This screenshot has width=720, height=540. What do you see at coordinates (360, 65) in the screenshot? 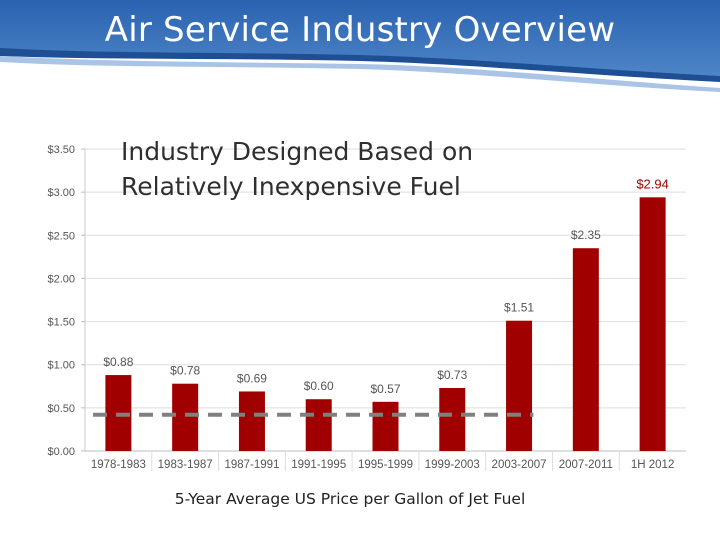
I see `header-wave-dark` at bounding box center [360, 65].